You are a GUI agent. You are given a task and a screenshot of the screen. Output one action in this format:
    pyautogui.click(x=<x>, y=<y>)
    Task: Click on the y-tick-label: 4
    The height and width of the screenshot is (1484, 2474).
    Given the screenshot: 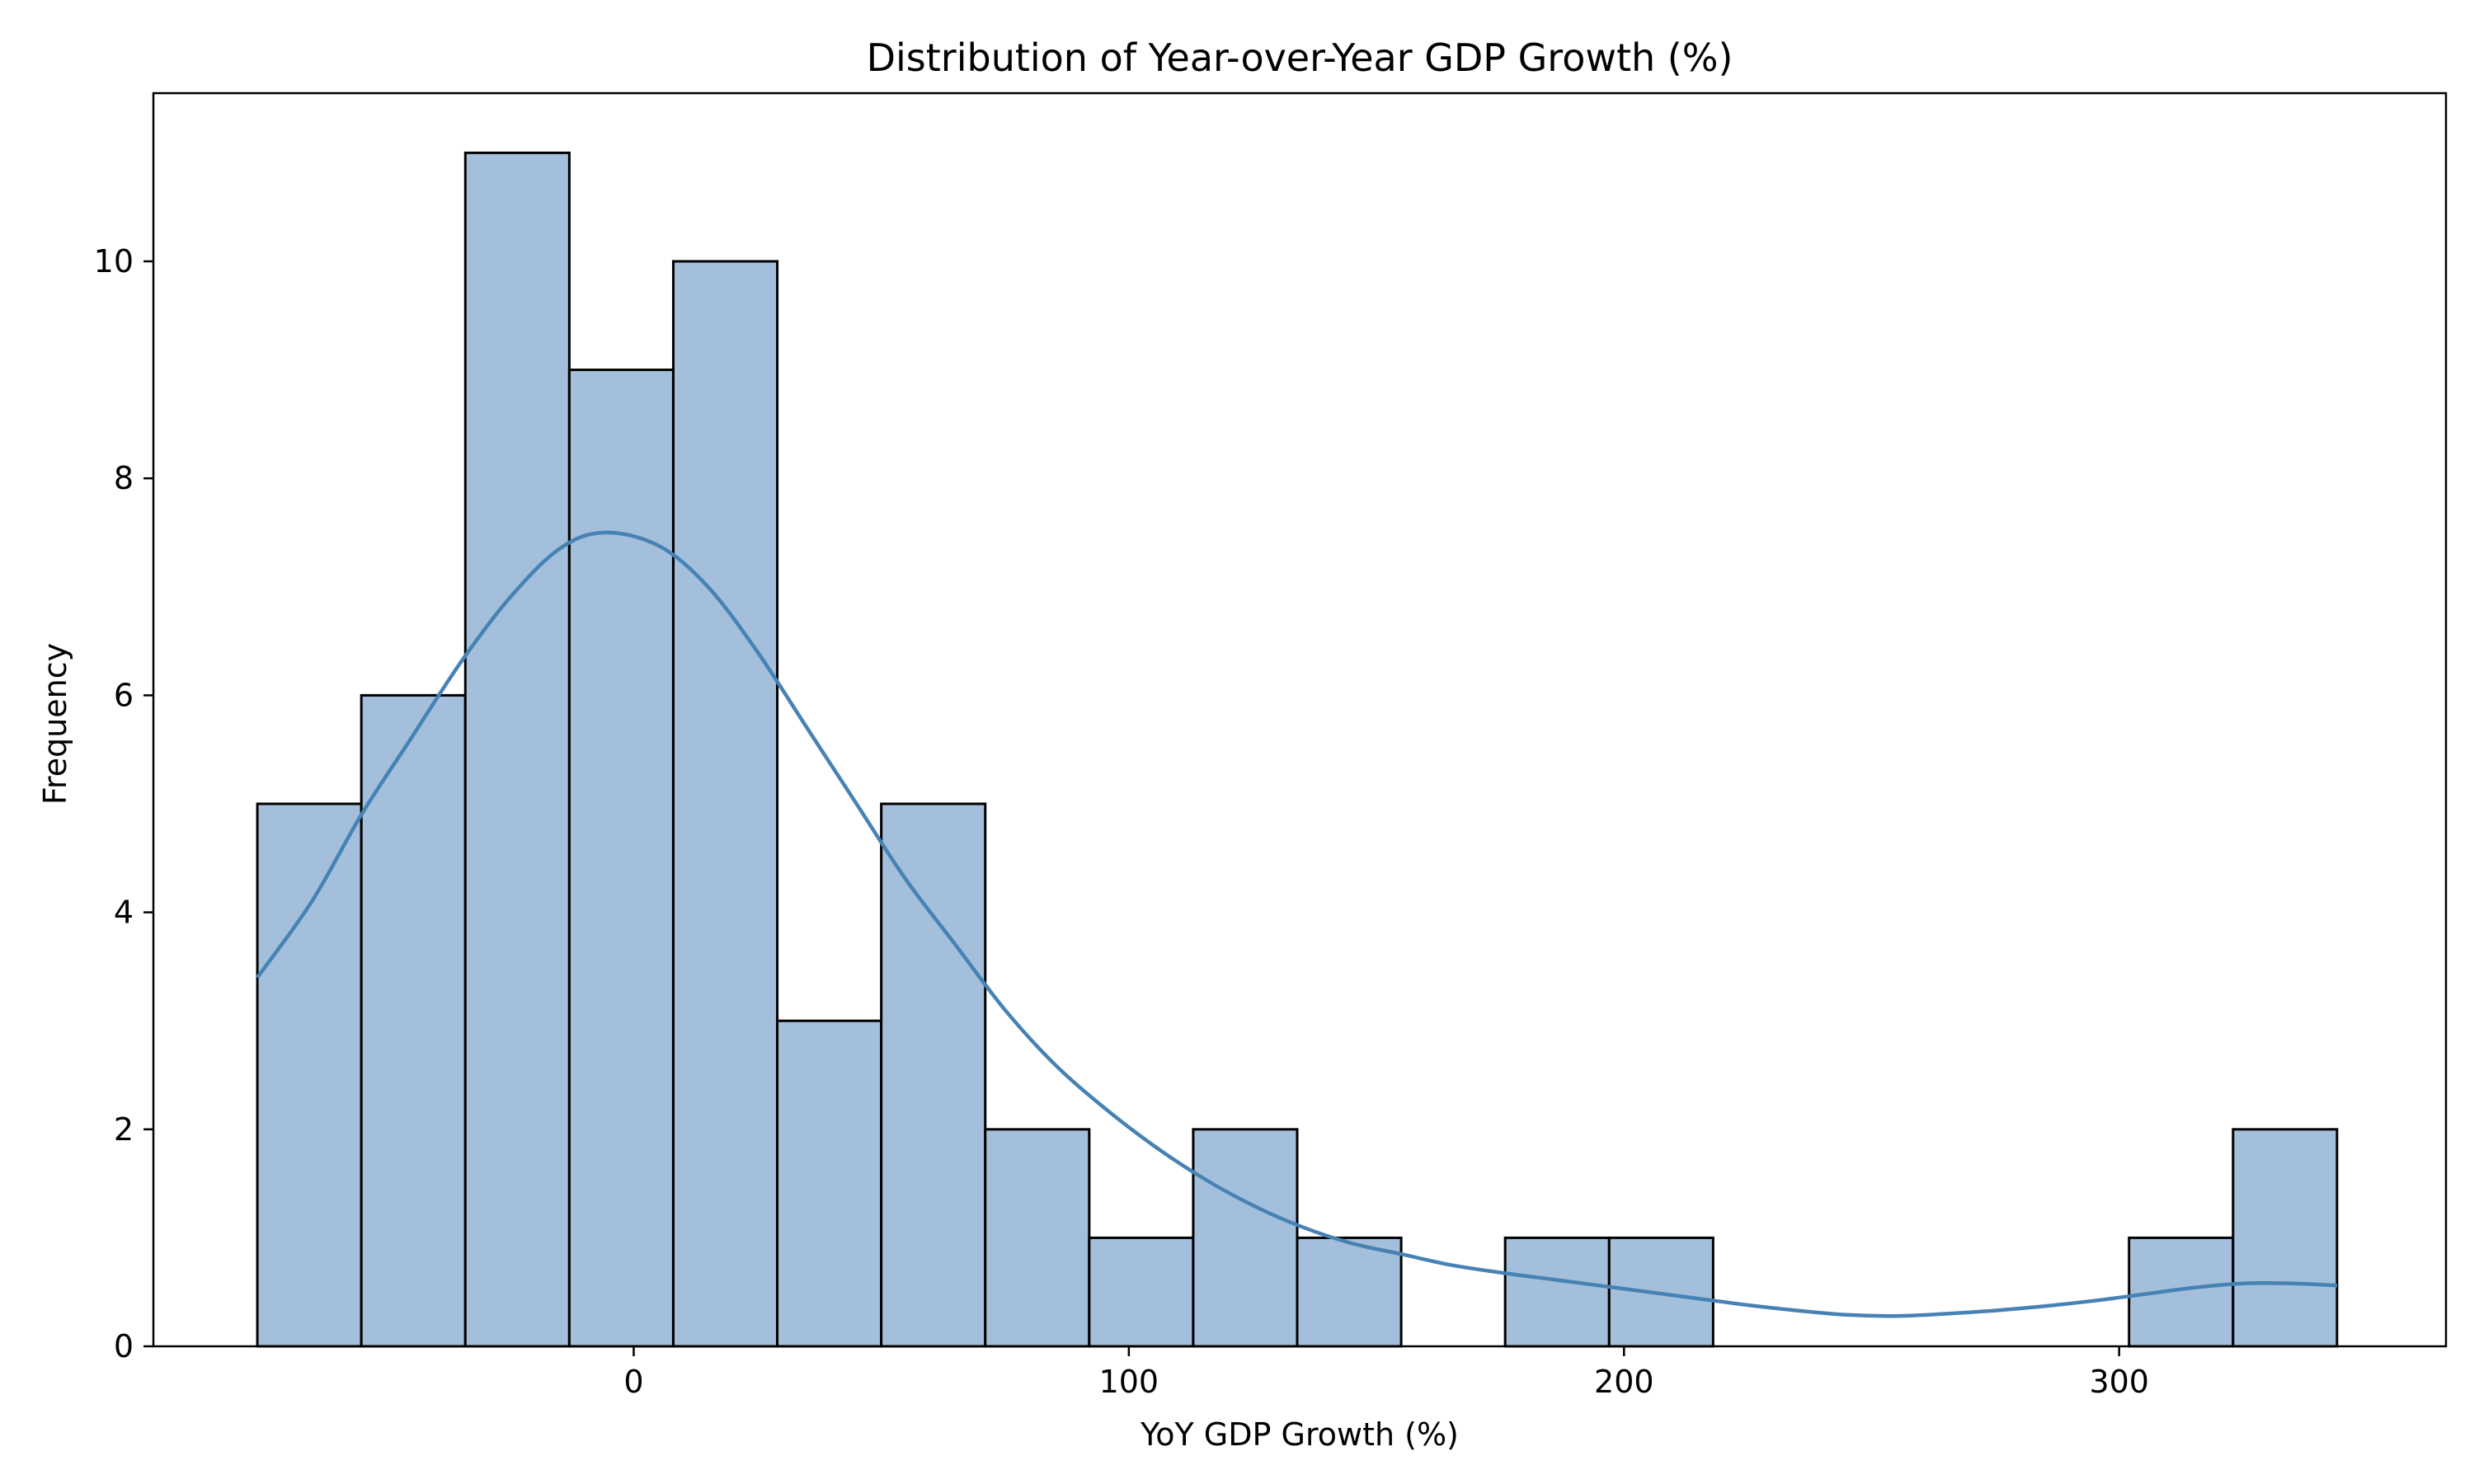 What is the action you would take?
    pyautogui.click(x=124, y=913)
    